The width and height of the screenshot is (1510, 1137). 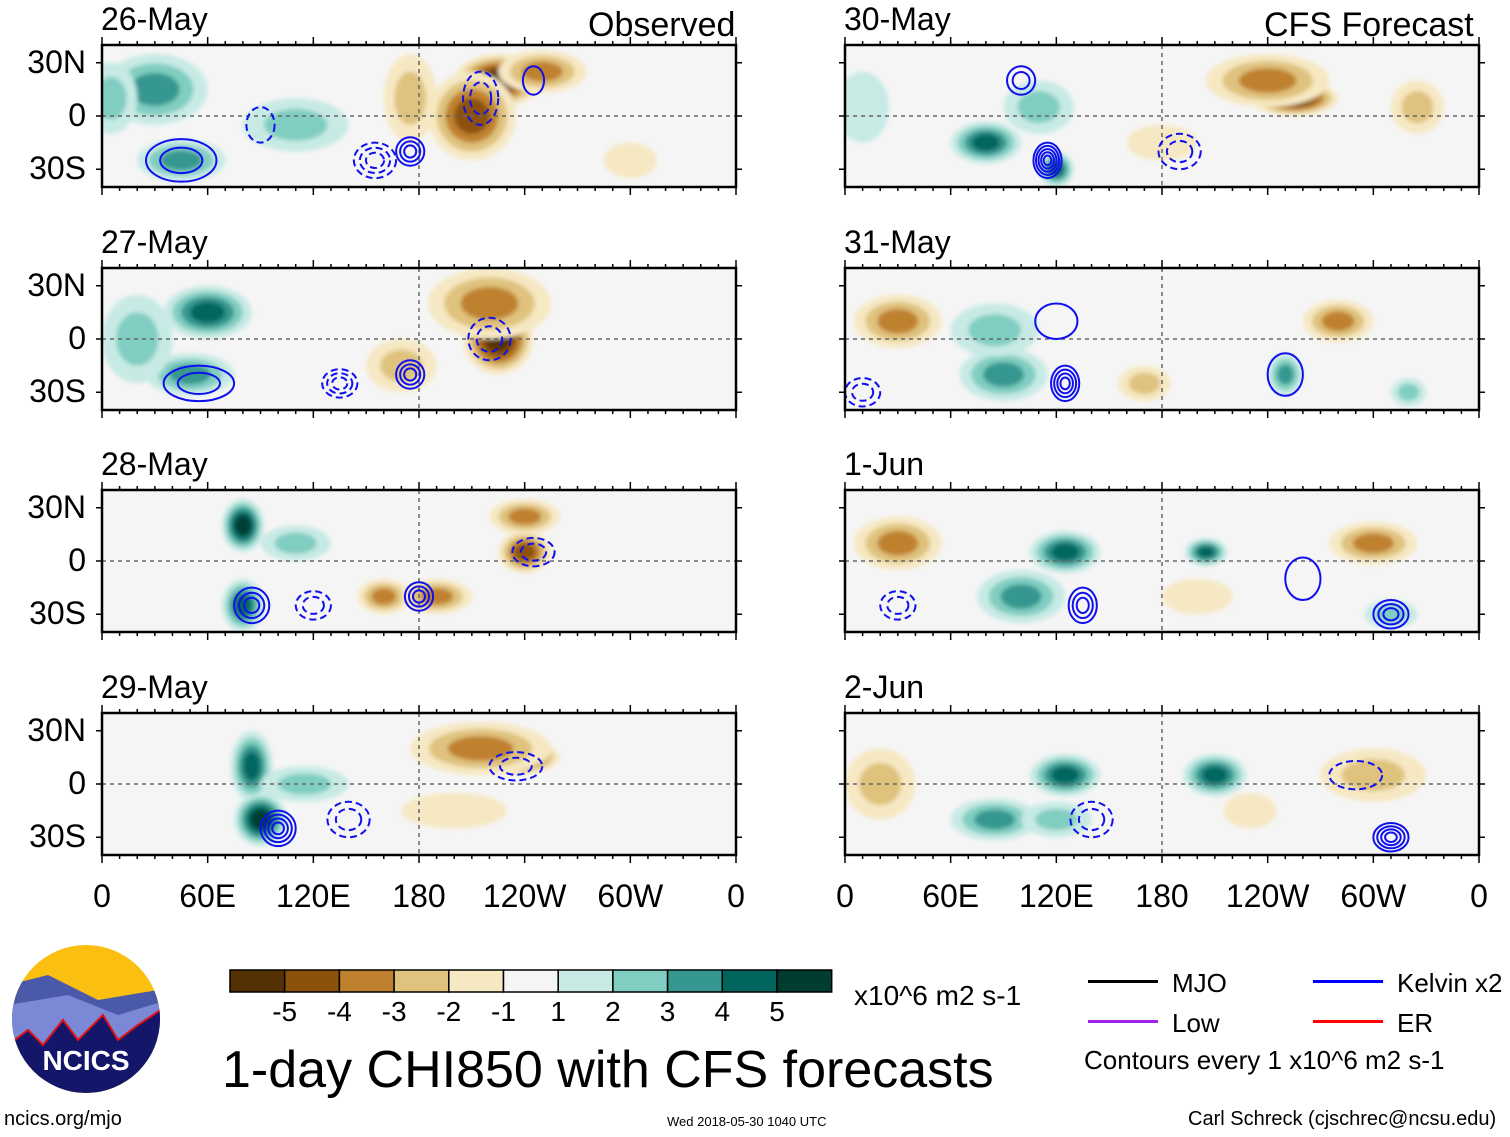 I want to click on units-label: x10^6 m2 s-1, so click(x=938, y=995).